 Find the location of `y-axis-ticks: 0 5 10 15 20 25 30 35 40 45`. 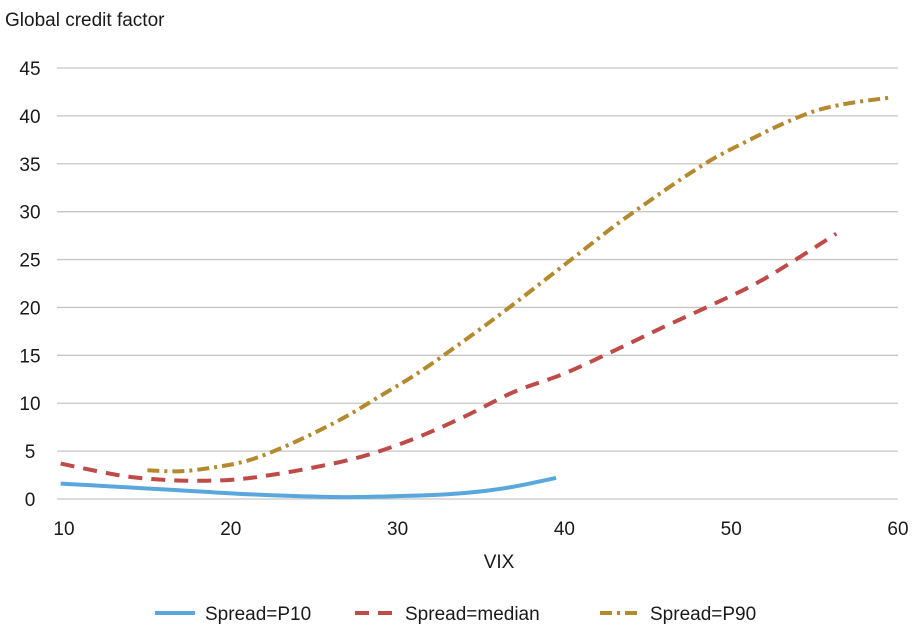

y-axis-ticks: 0 5 10 15 20 25 30 35 40 45 is located at coordinates (29, 285).